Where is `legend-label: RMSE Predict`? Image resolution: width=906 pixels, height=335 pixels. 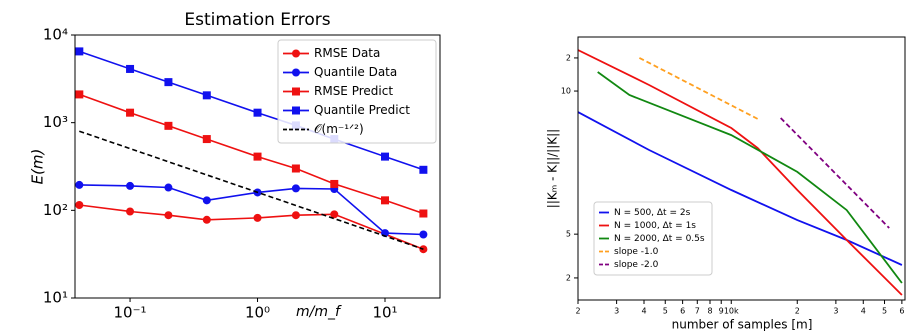 legend-label: RMSE Predict is located at coordinates (353, 91).